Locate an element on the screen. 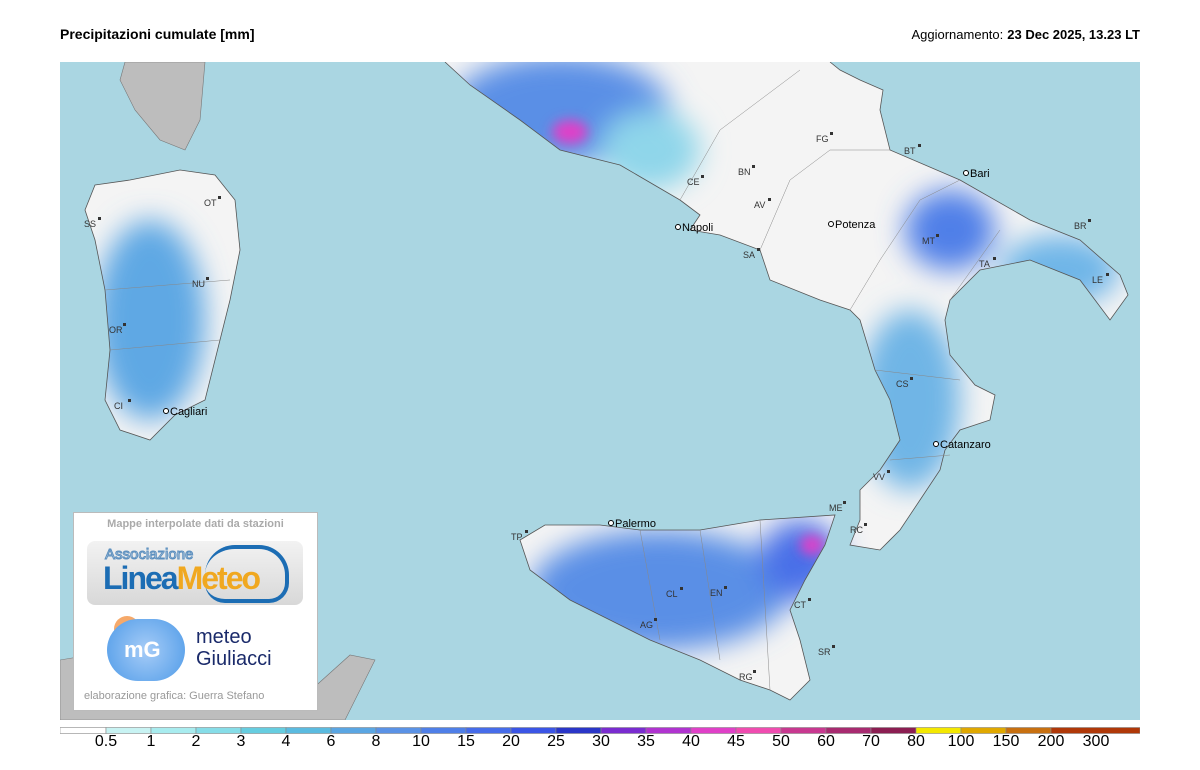 This screenshot has width=1200, height=770. colorbar-tick-label: 80 is located at coordinates (916, 741).